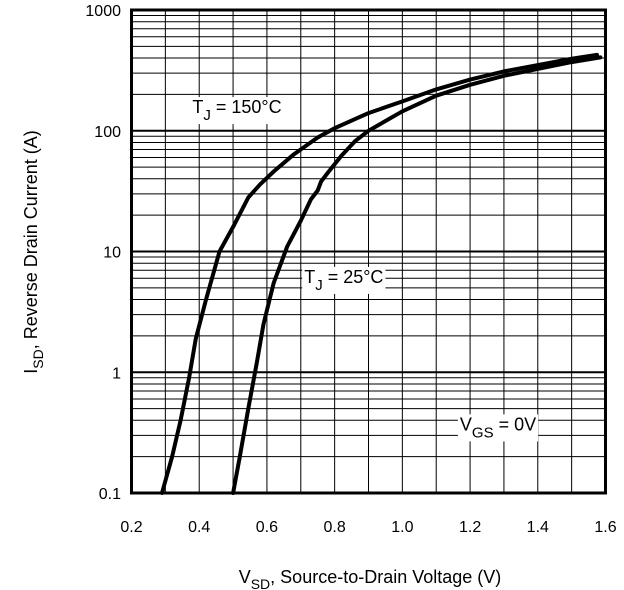  I want to click on svg-text: VGS = 0V, so click(498, 427).